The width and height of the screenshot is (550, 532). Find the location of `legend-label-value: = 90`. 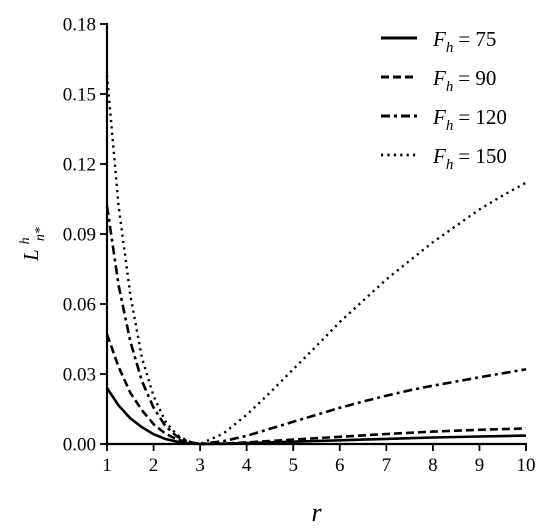

legend-label-value: = 90 is located at coordinates (477, 78).